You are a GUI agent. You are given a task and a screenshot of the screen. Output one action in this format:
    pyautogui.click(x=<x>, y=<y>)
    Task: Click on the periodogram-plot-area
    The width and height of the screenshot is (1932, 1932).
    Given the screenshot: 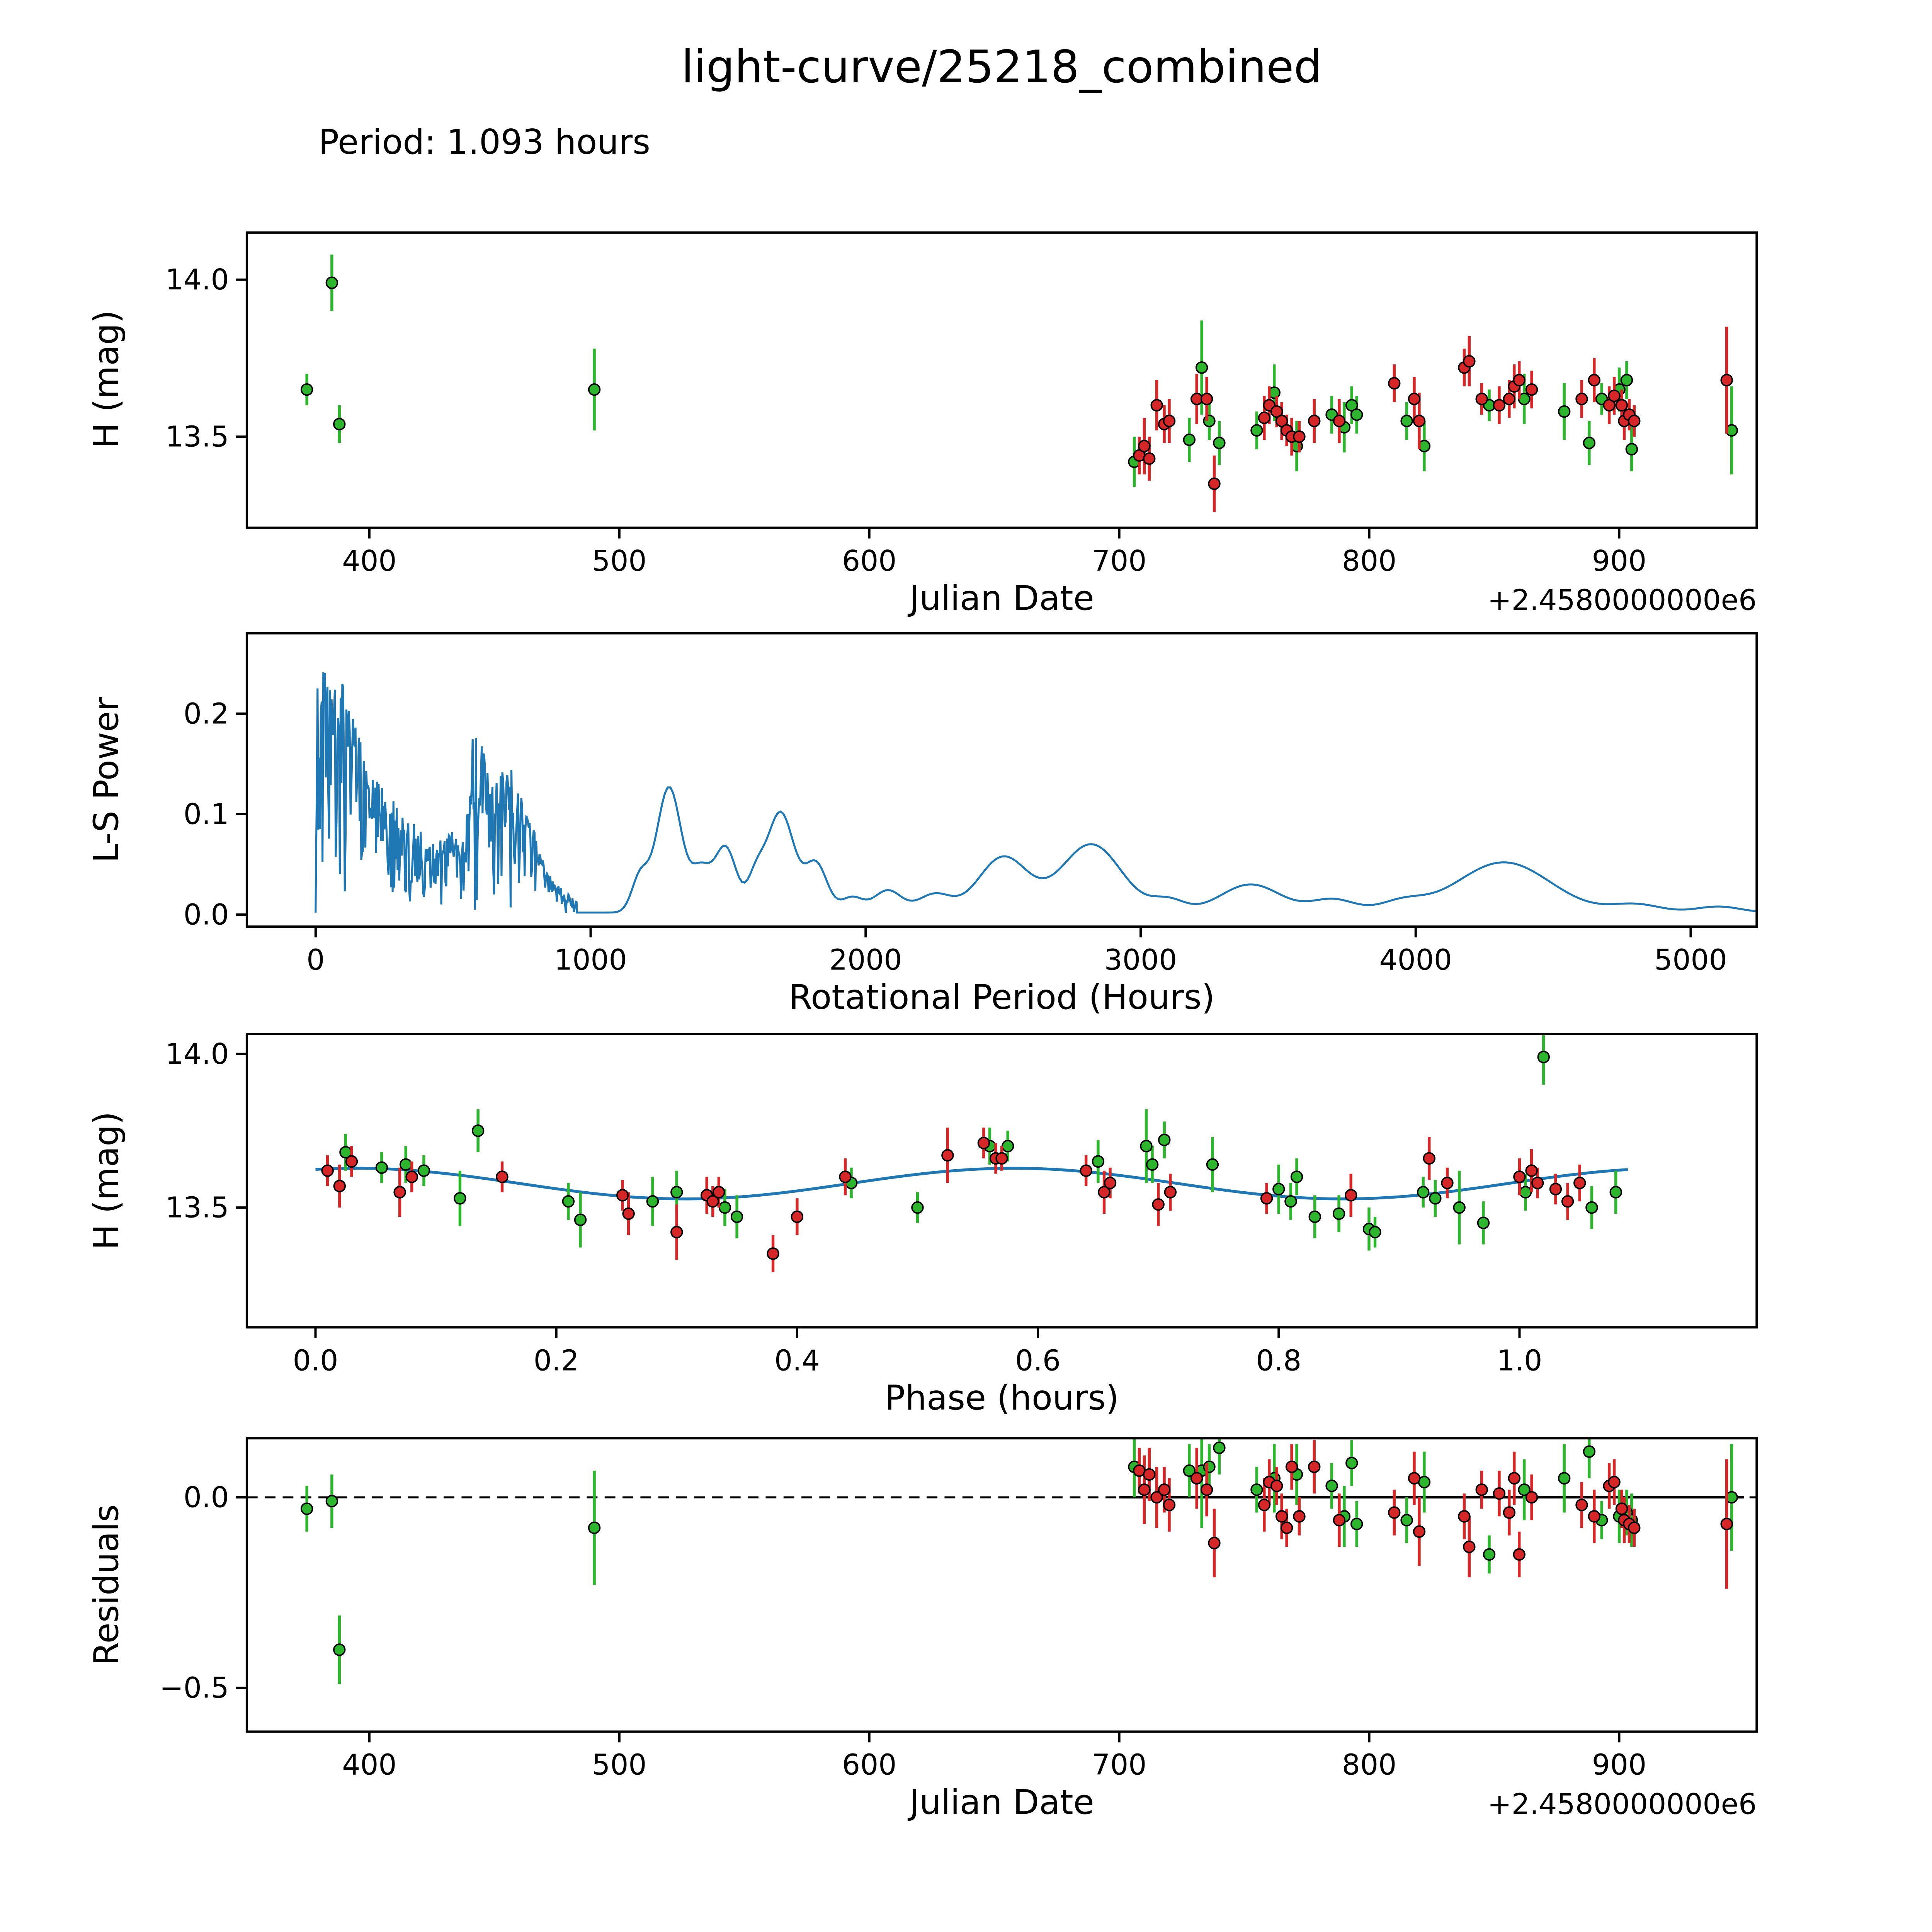 What is the action you would take?
    pyautogui.click(x=1036, y=793)
    